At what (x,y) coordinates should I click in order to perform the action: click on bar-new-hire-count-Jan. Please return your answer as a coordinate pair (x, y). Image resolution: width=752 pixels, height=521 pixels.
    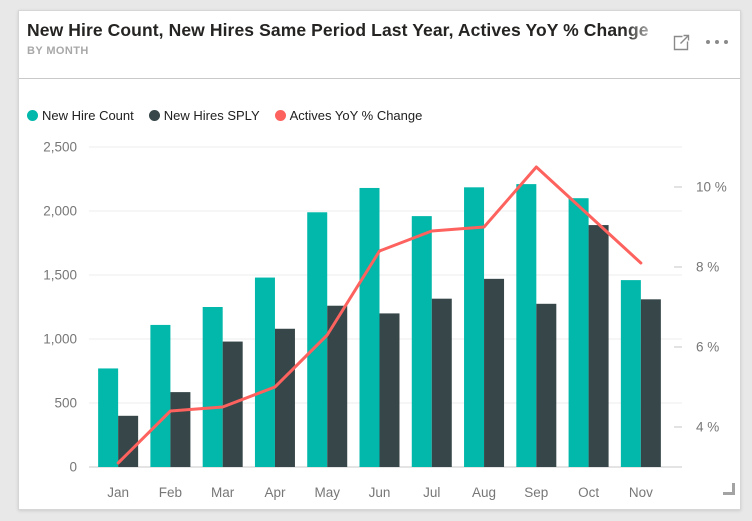
    Looking at the image, I should click on (108, 417).